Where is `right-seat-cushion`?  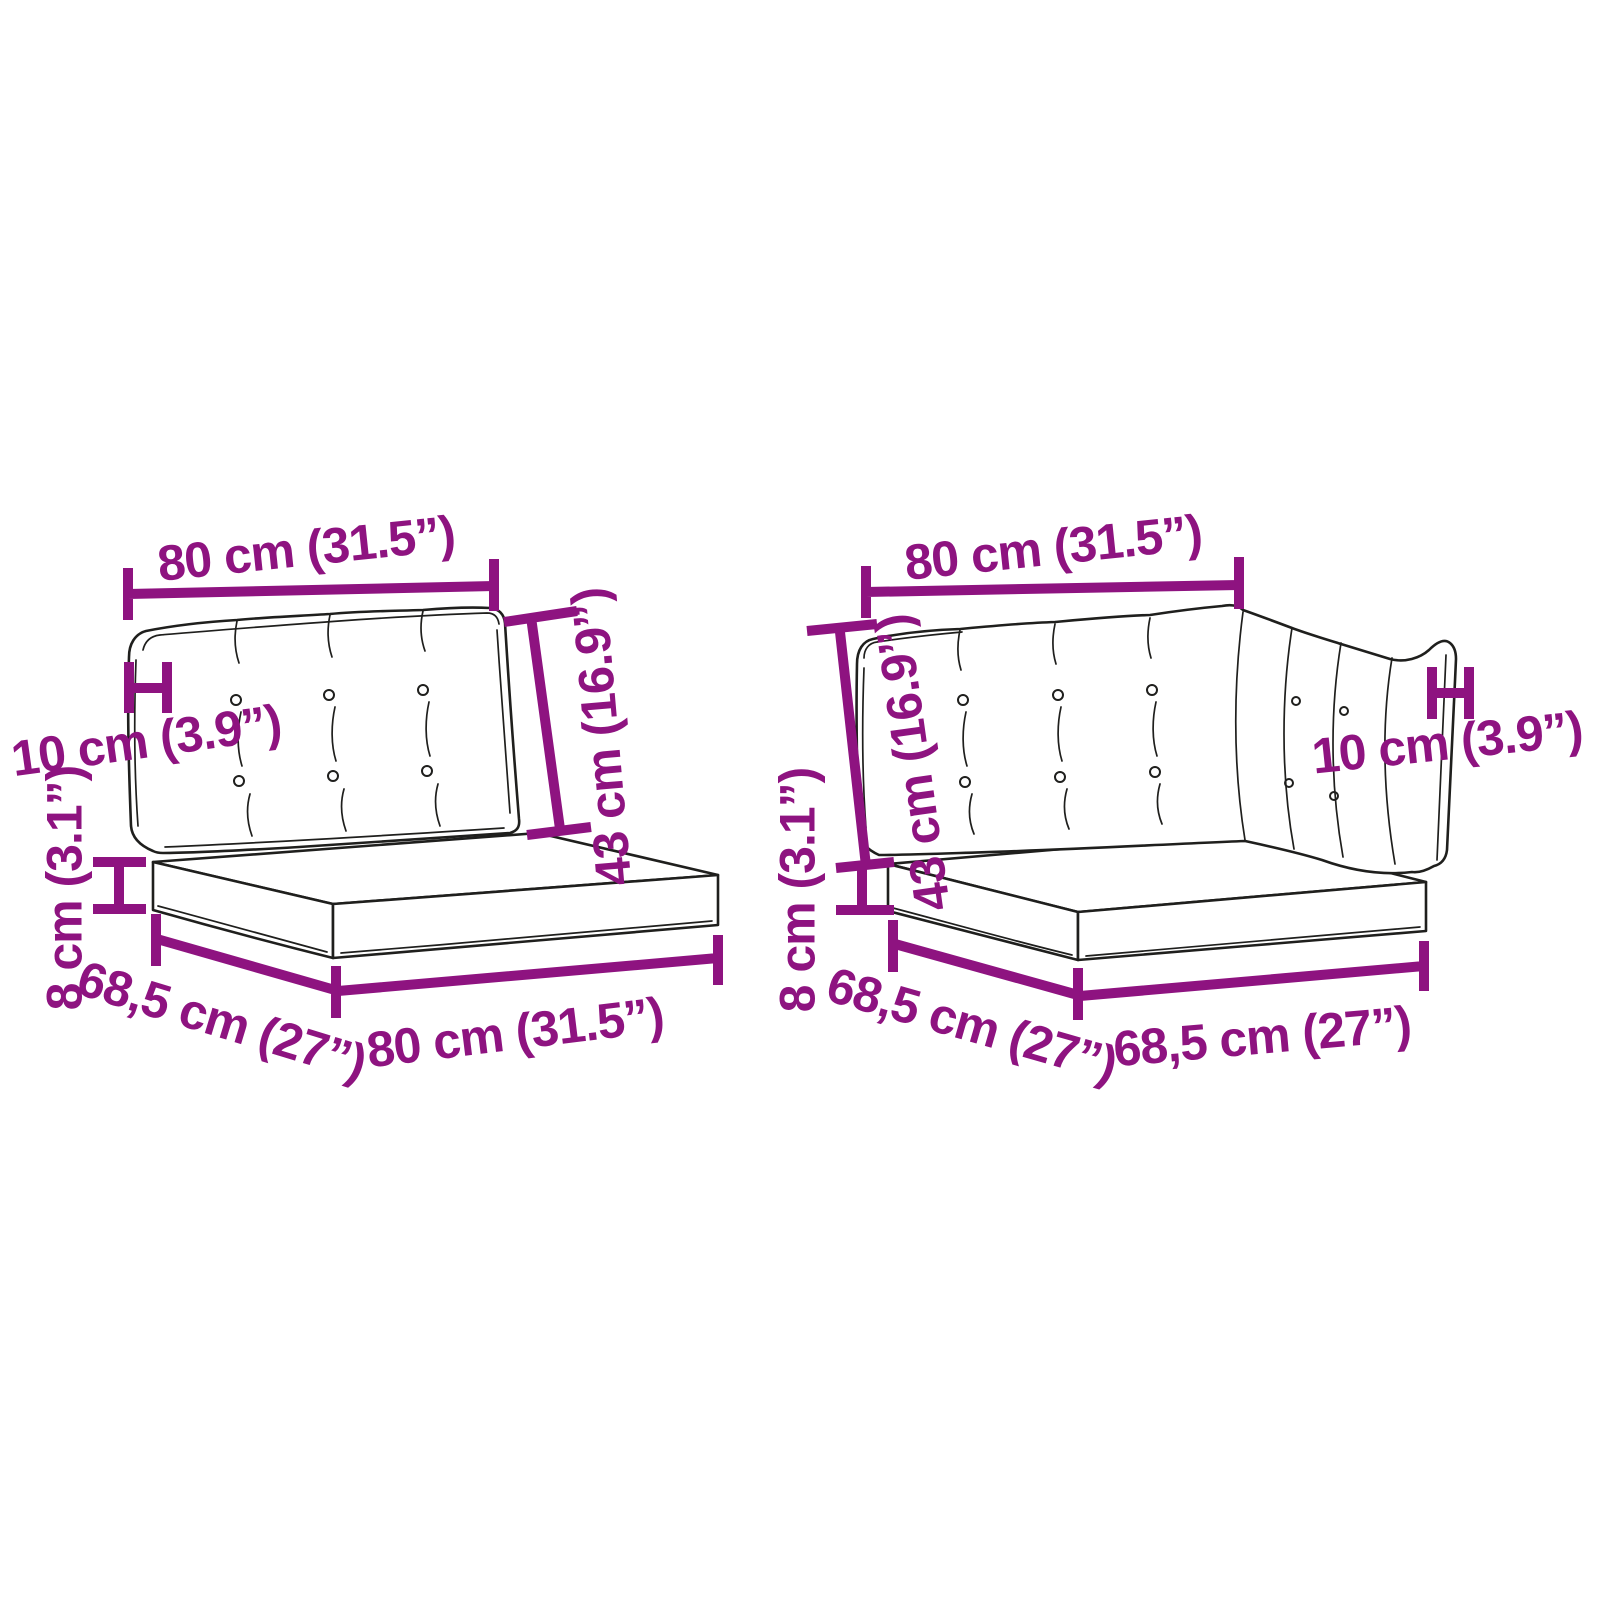 right-seat-cushion is located at coordinates (1157, 897).